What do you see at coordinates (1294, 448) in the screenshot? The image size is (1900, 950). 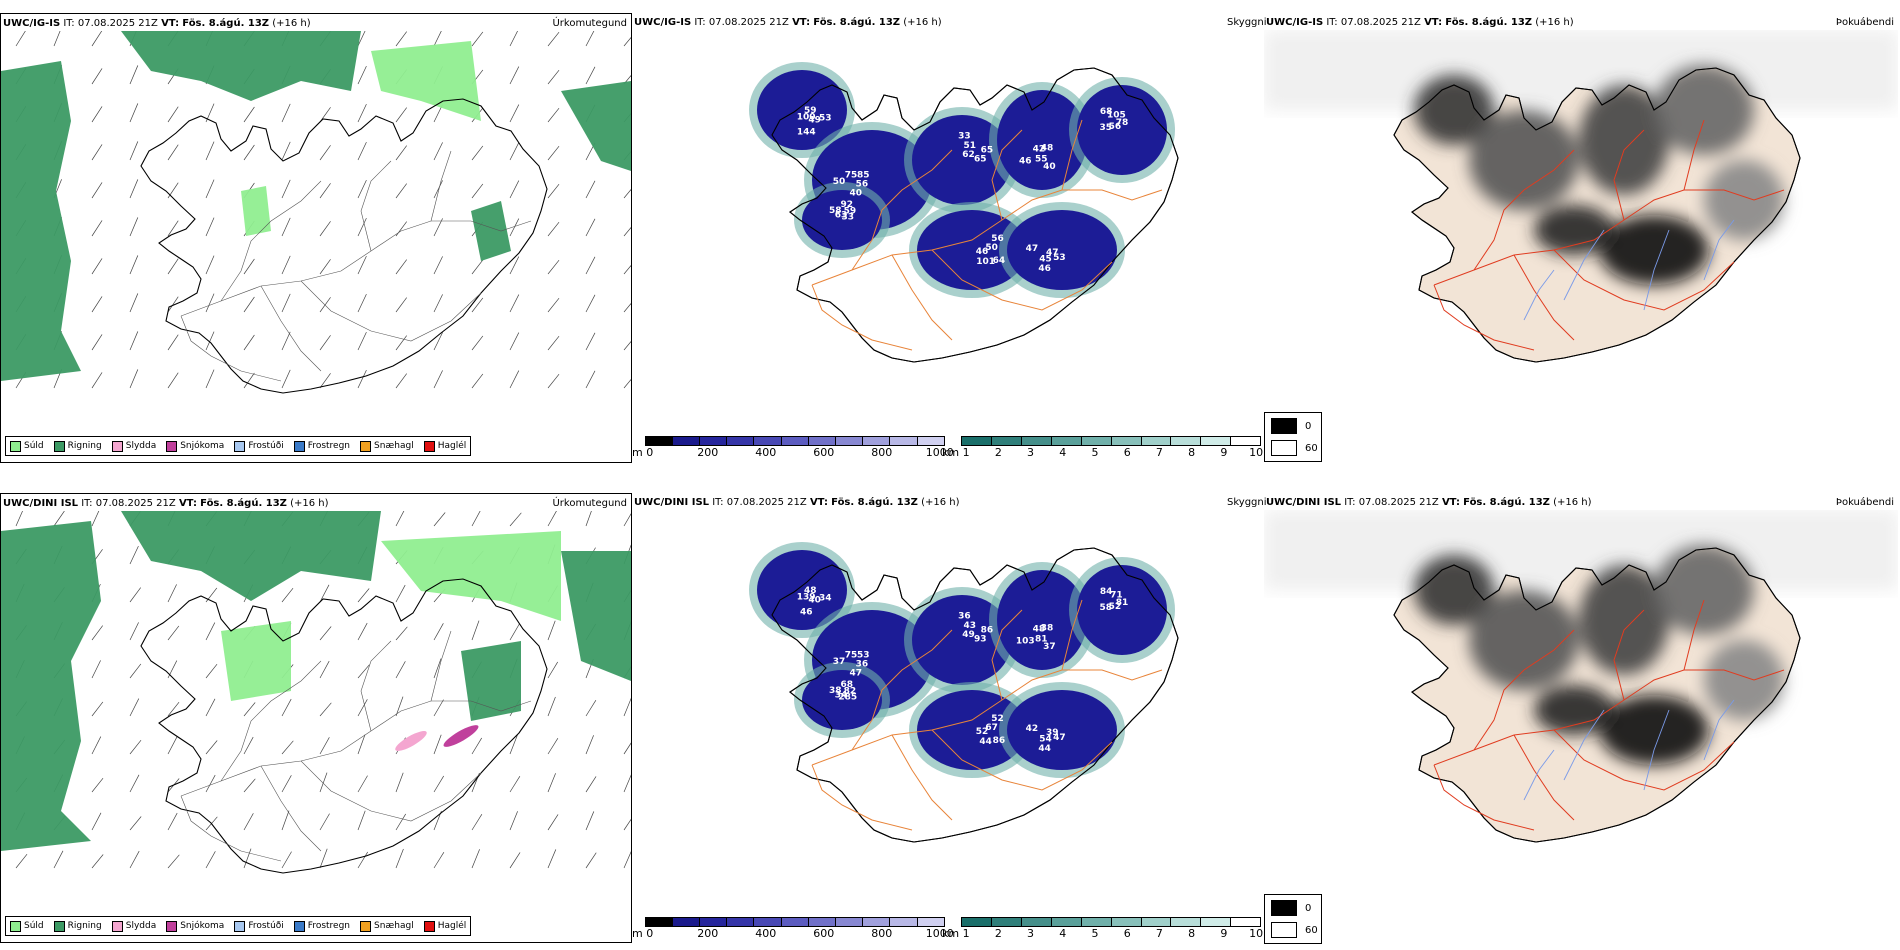 I see `fog-legend-item: 60` at bounding box center [1294, 448].